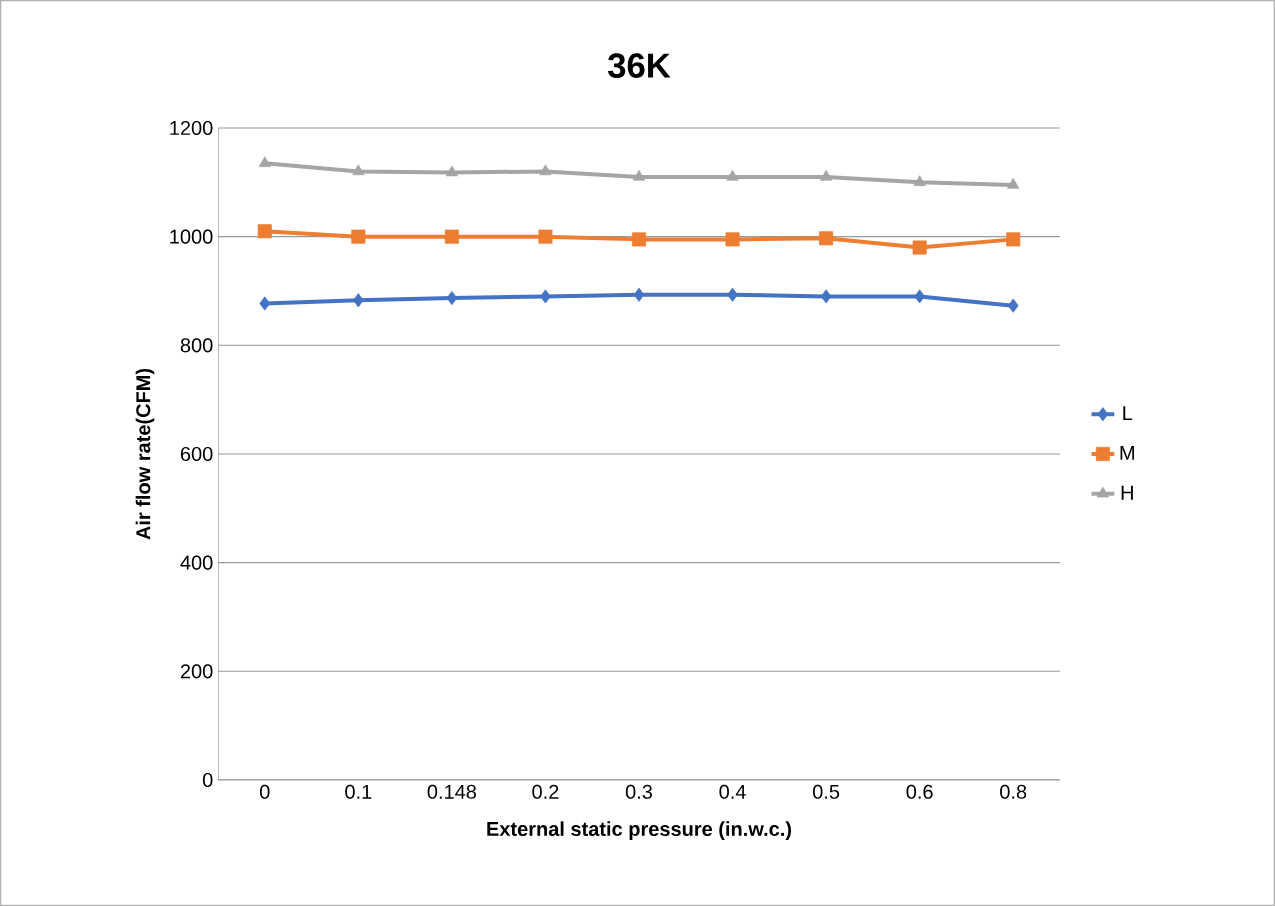  What do you see at coordinates (545, 791) in the screenshot?
I see `x-tick-label: 0.2` at bounding box center [545, 791].